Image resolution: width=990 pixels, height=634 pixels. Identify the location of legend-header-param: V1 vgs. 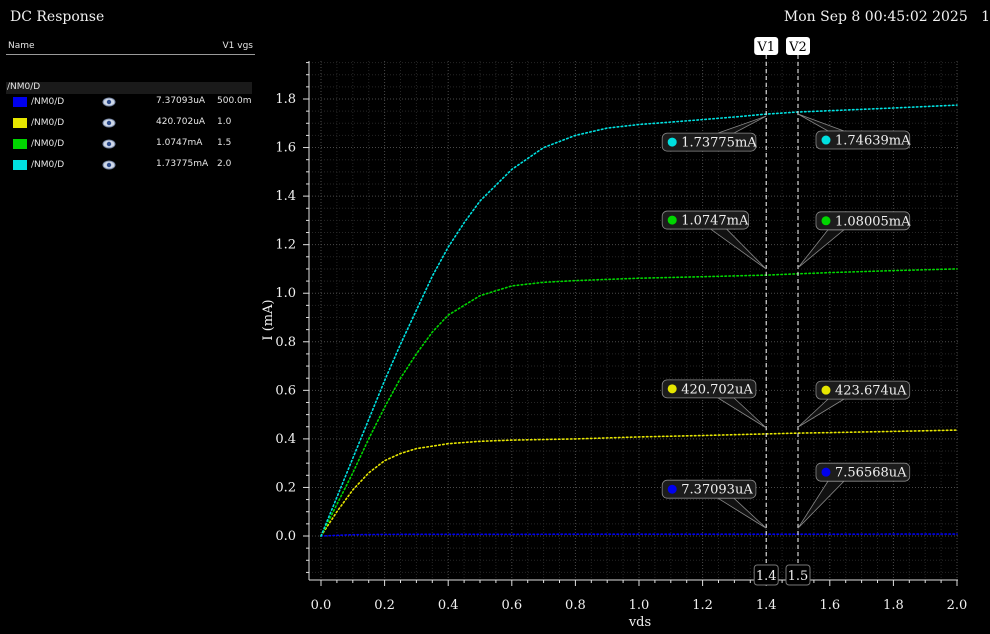
(237, 46).